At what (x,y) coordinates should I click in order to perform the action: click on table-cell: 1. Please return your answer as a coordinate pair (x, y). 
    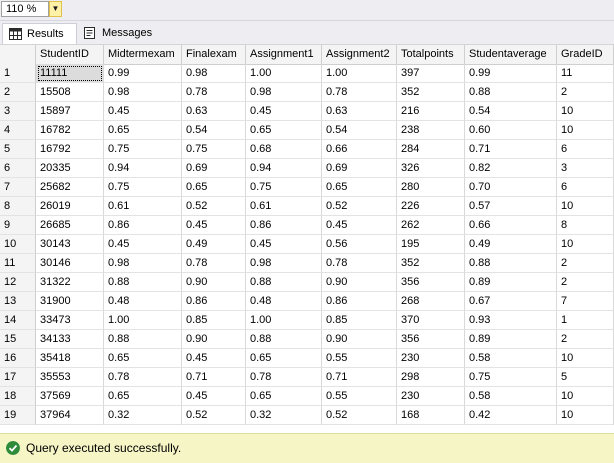
    Looking at the image, I should click on (585, 320).